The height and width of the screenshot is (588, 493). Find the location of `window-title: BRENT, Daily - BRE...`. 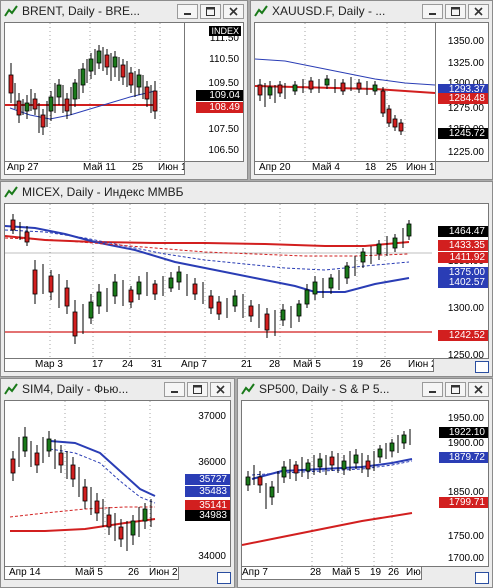

window-title: BRENT, Daily - BRE... is located at coordinates (81, 11).